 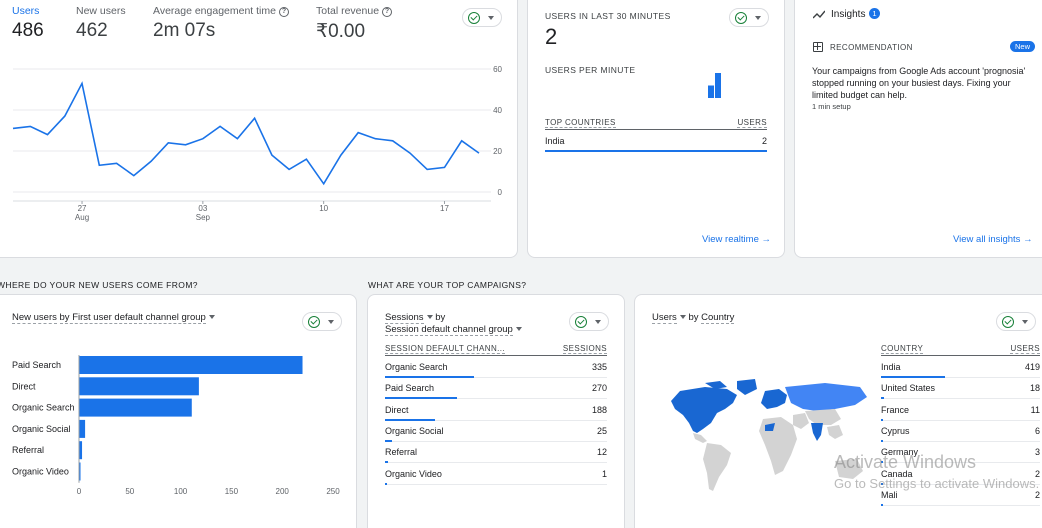 What do you see at coordinates (43, 408) in the screenshot?
I see `bar-category-label: Organic Search` at bounding box center [43, 408].